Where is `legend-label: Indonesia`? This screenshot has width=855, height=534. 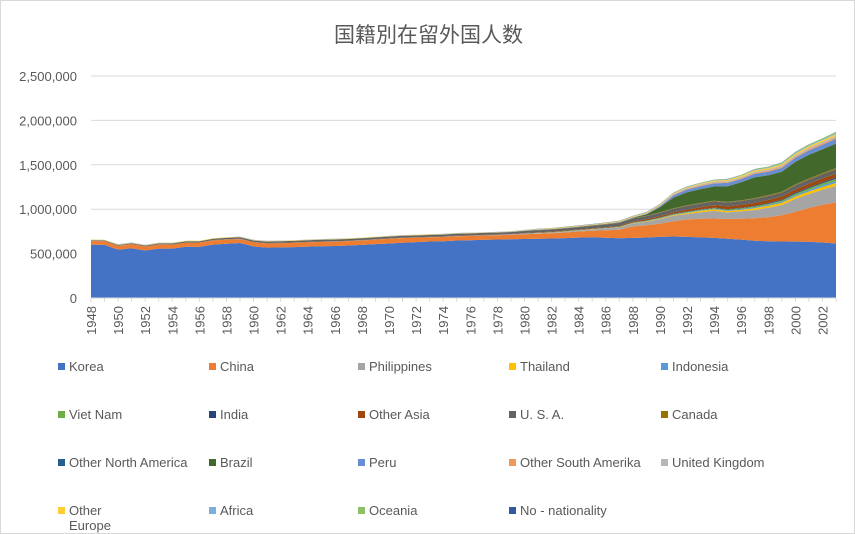 legend-label: Indonesia is located at coordinates (700, 366).